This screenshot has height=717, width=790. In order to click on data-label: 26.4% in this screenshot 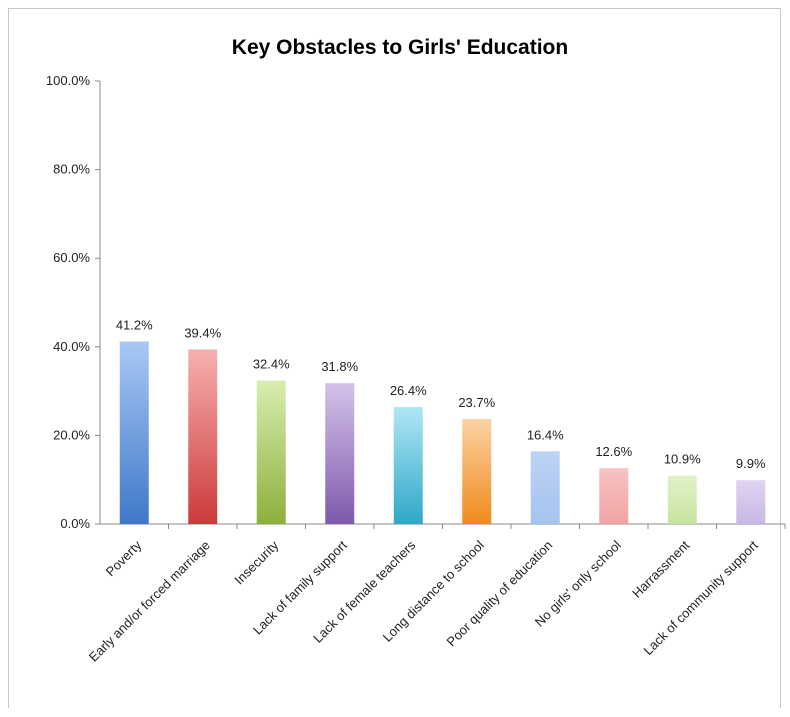, I will do `click(408, 390)`.